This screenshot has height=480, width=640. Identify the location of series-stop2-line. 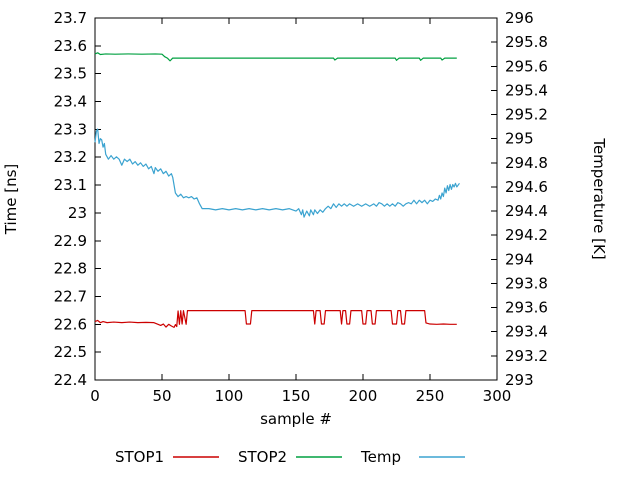
(275, 57).